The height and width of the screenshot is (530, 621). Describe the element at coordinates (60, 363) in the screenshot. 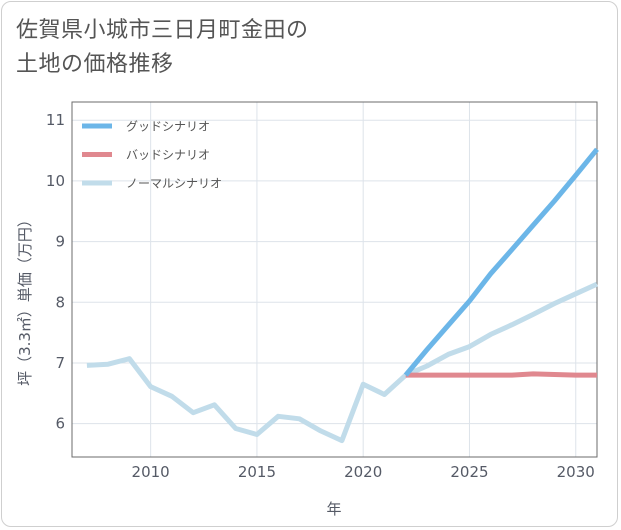

I see `y-tick-label-7: 7` at that location.